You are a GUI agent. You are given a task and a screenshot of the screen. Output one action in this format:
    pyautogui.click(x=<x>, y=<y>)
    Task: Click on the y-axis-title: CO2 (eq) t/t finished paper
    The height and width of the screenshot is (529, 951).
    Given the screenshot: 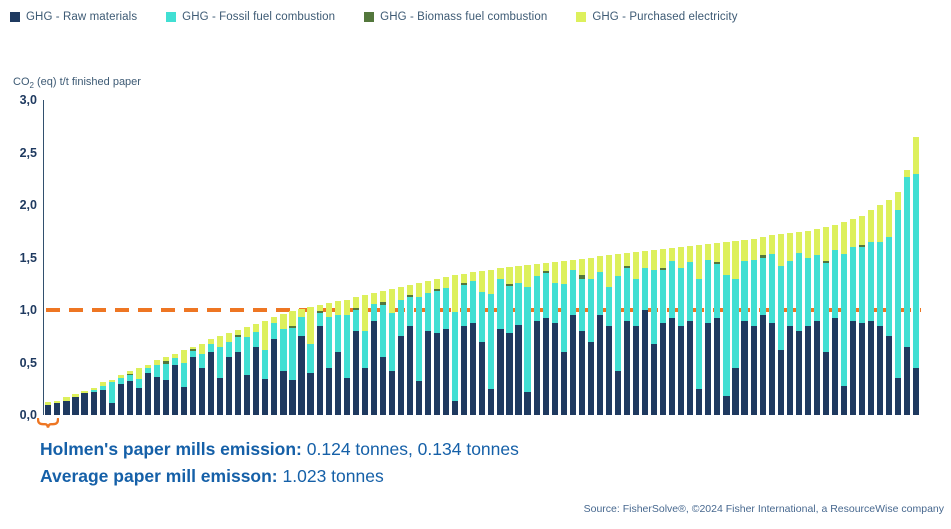 What is the action you would take?
    pyautogui.click(x=77, y=83)
    